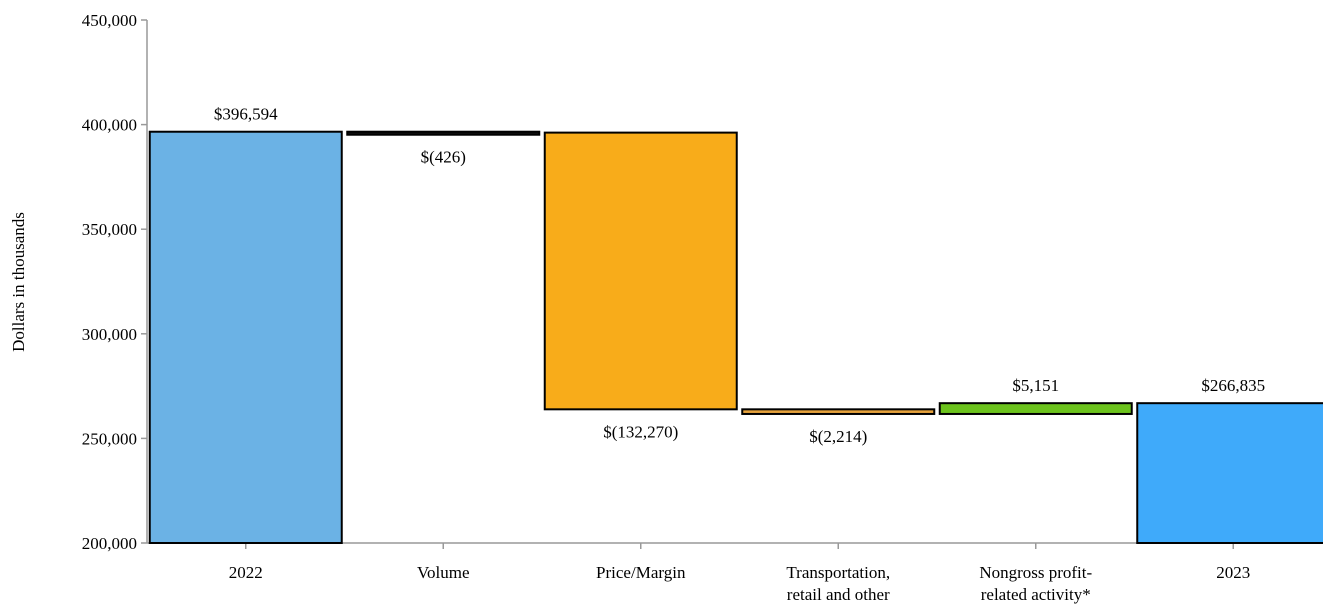  I want to click on bar-value-label: $396,594, so click(246, 114).